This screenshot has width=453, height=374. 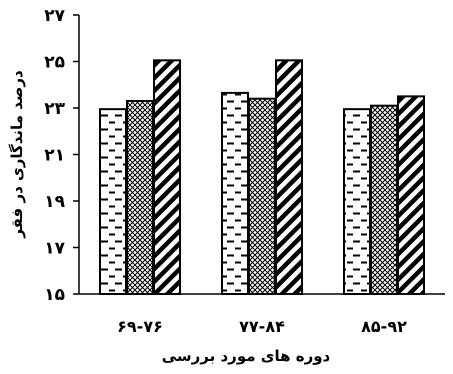 I want to click on x-axis-category-labels: ۶۹-۷۶ ۷۷-۸۴ ۸۵-۹۲, so click(x=262, y=326).